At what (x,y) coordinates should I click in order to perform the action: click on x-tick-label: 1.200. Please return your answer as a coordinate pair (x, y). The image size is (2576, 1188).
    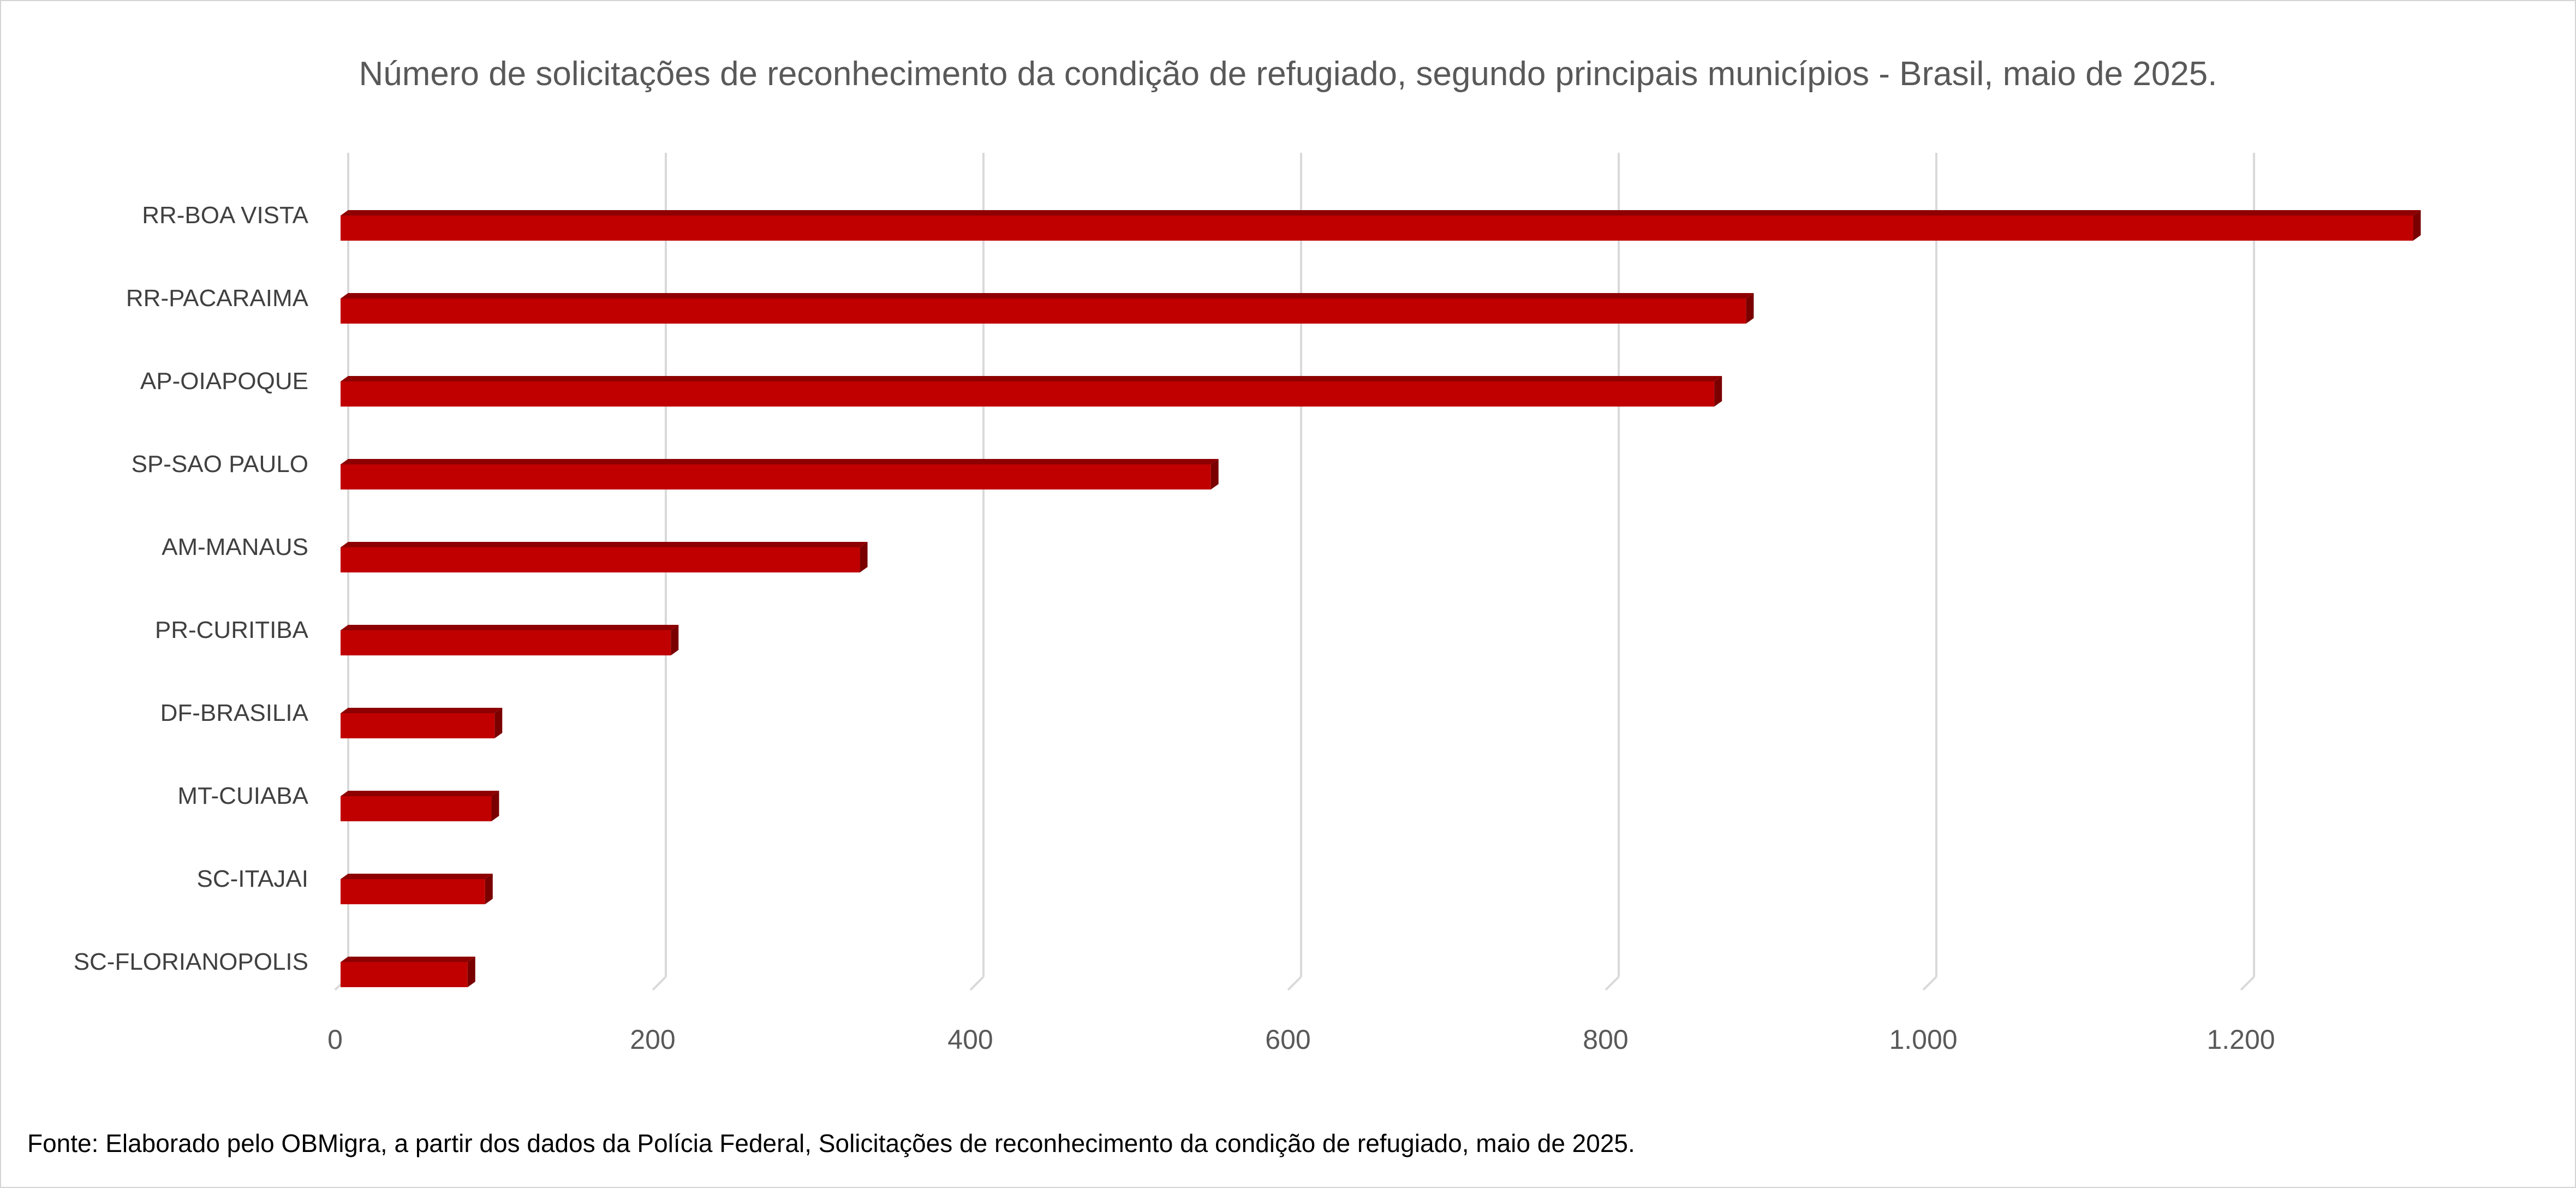
    Looking at the image, I should click on (2241, 1039).